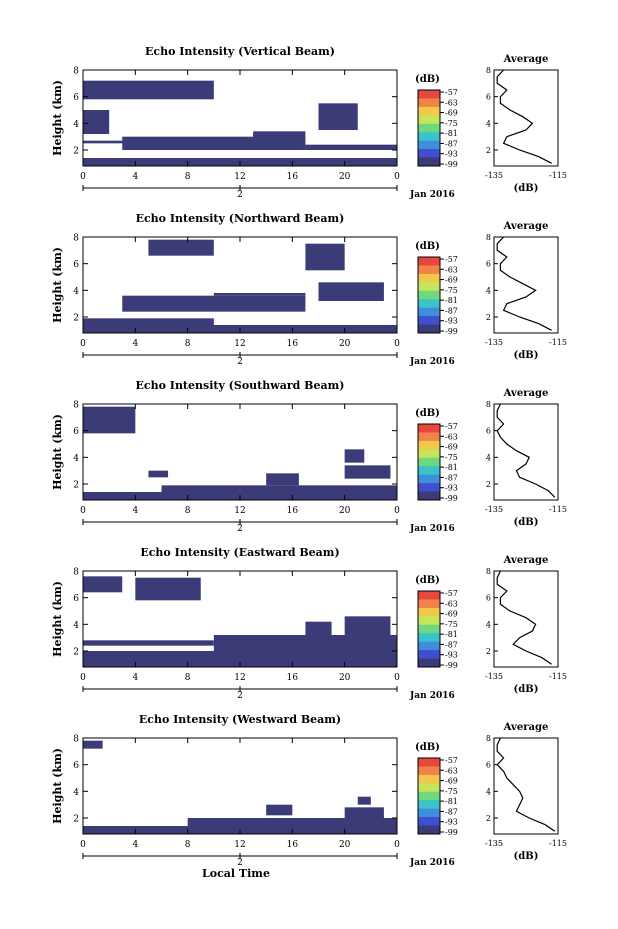 This screenshot has height=929, width=618. I want to click on avg-y-tick-label: 2, so click(488, 150).